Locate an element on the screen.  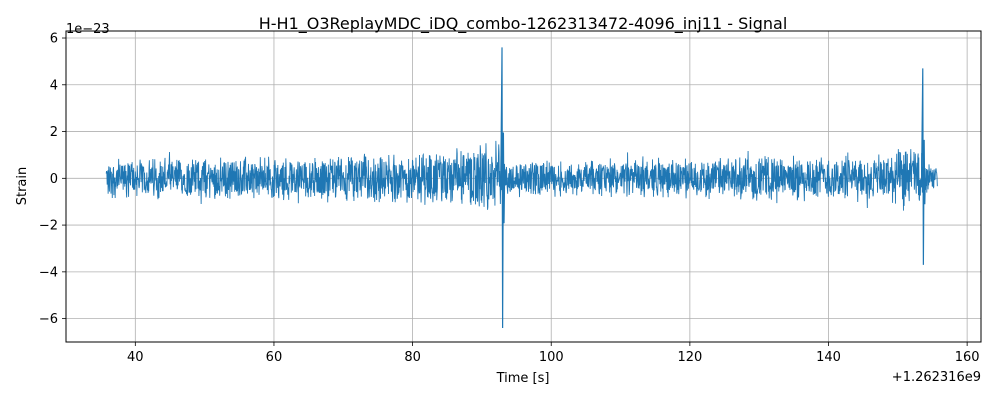
y-axis-label: Strain is located at coordinates (22, 186).